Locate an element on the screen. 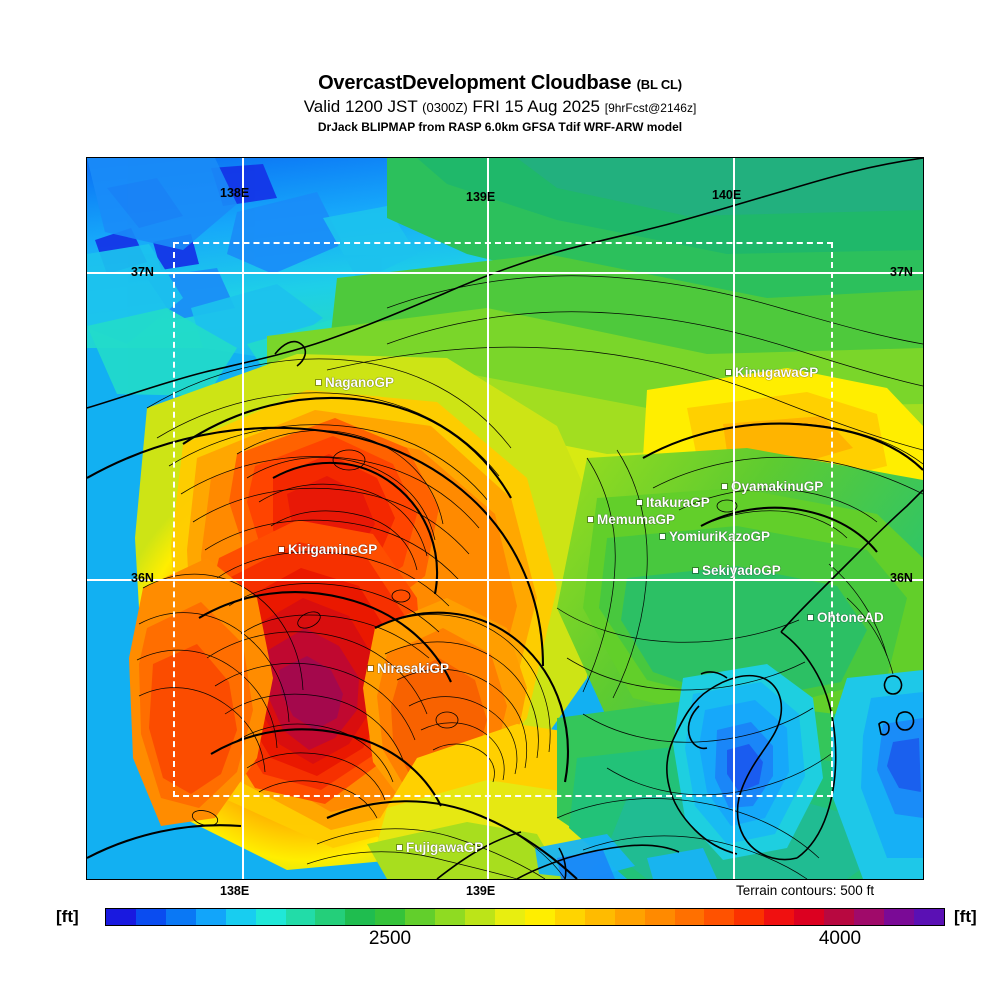 This screenshot has height=1000, width=1000. station-label: FujigawaGP is located at coordinates (445, 847).